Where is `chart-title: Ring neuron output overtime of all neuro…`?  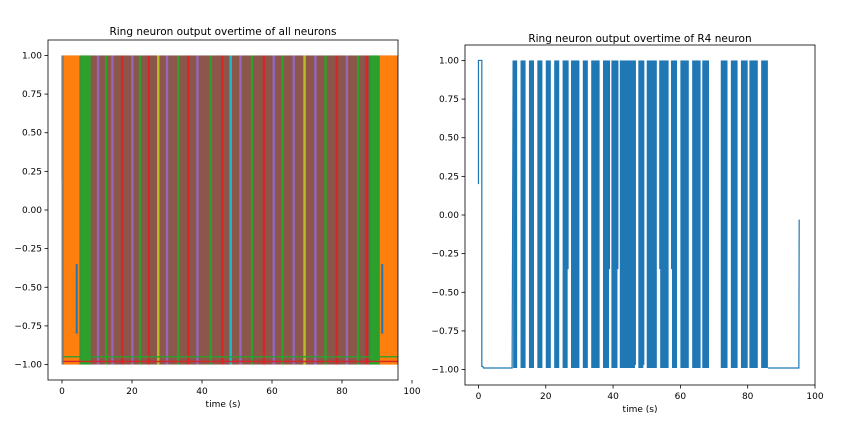
chart-title: Ring neuron output overtime of all neuro… is located at coordinates (222, 32).